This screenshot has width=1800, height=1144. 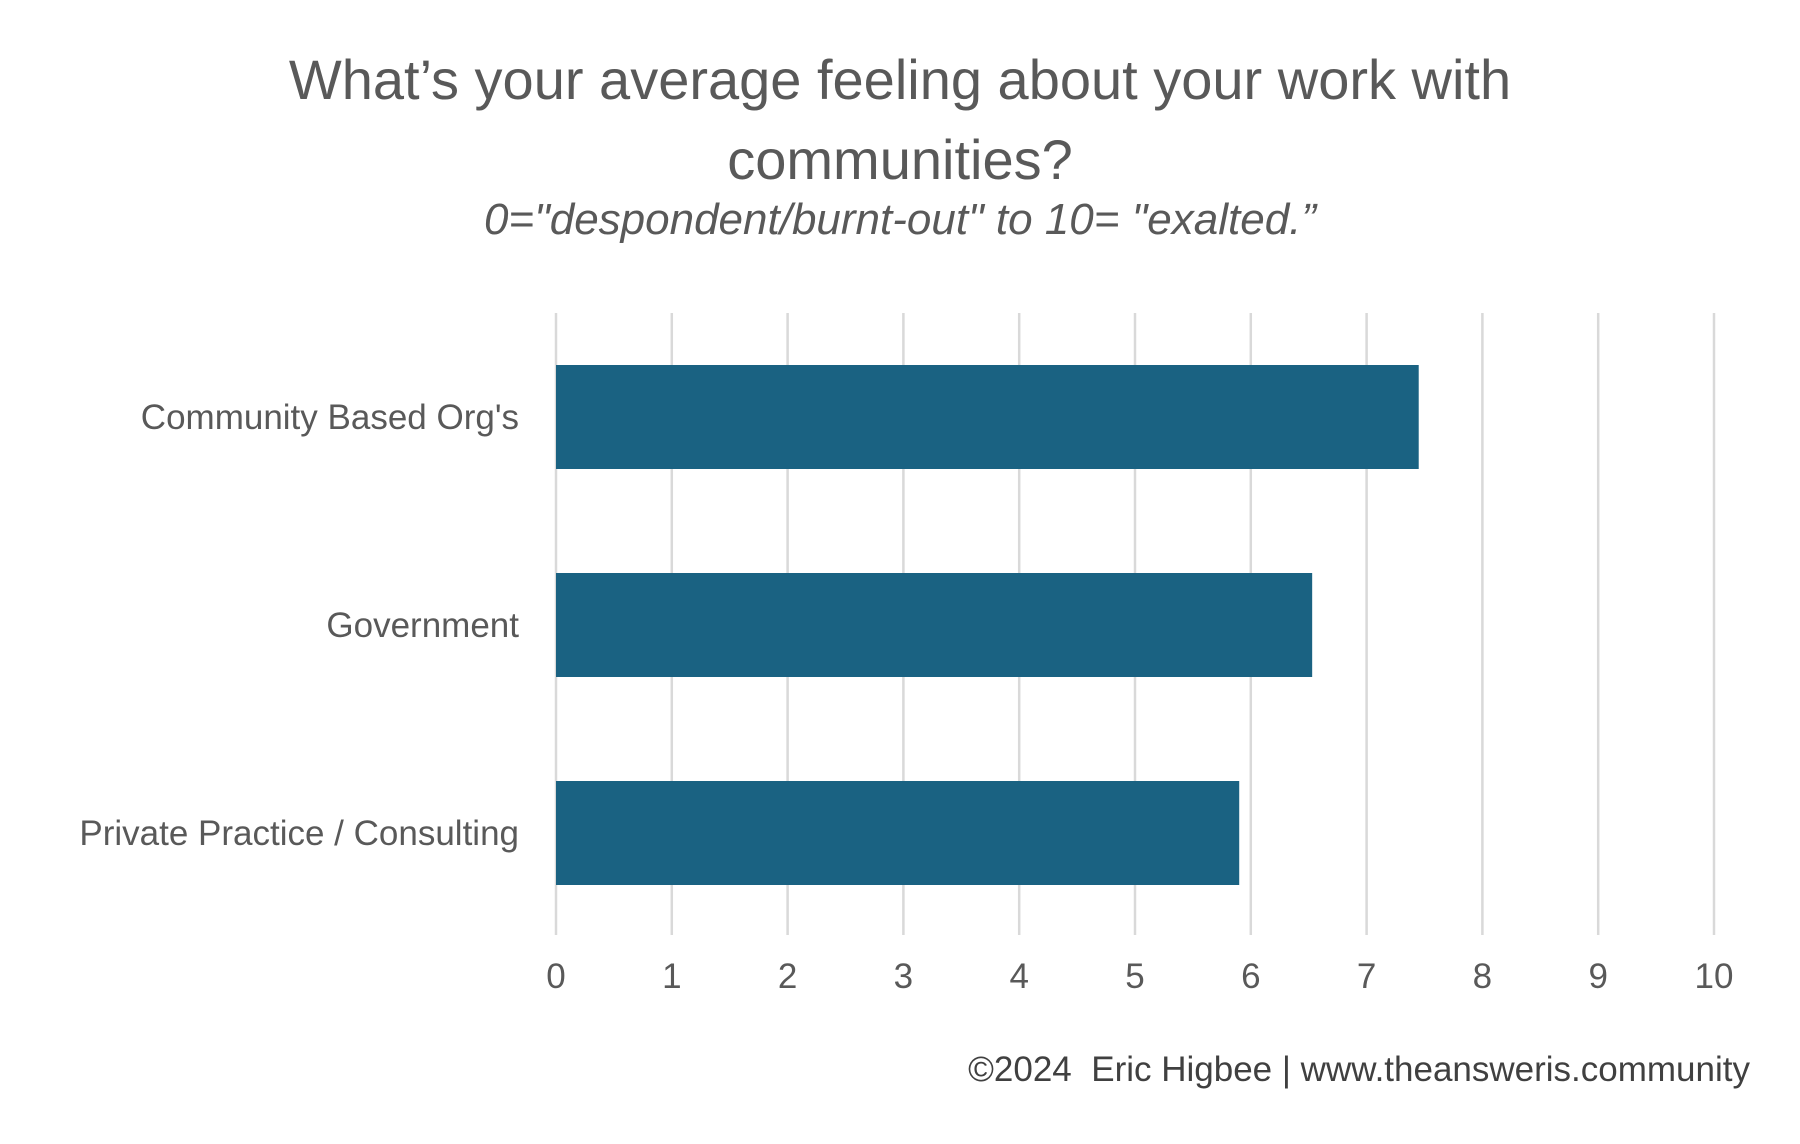 What do you see at coordinates (1134, 976) in the screenshot?
I see `x-tick-label-5: 5` at bounding box center [1134, 976].